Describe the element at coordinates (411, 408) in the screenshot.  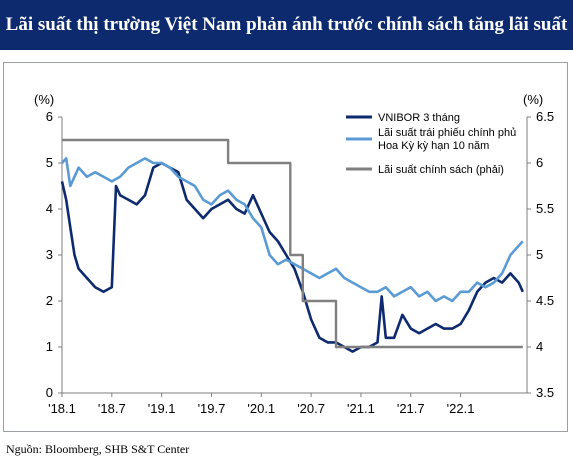
I see `x-tick-label: '21.7` at that location.